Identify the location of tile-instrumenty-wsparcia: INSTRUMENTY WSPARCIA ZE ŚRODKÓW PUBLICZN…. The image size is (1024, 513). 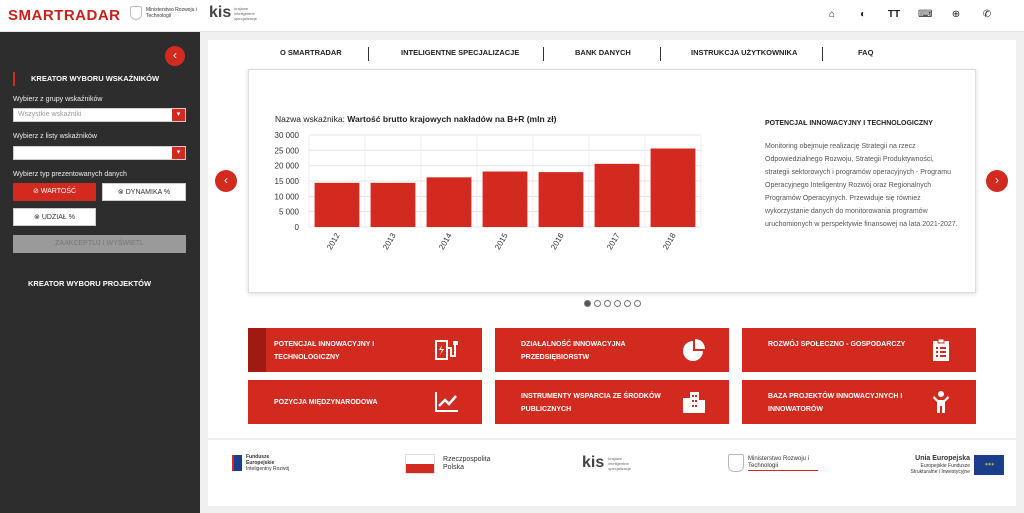
(612, 402).